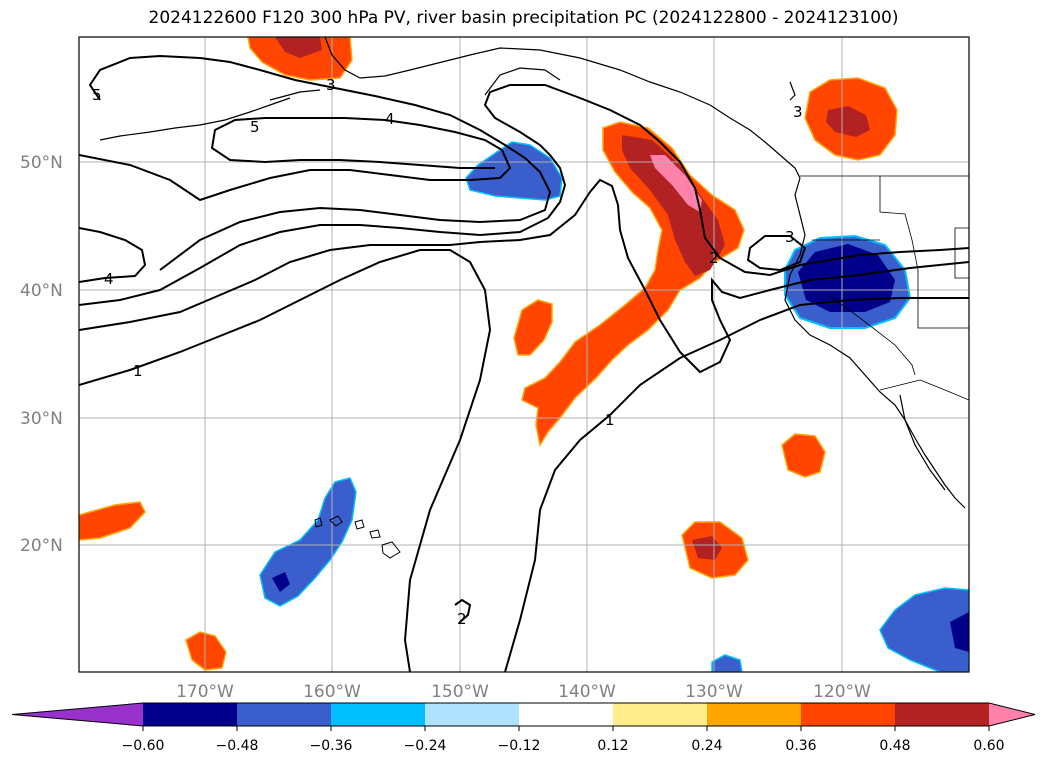 The image size is (1047, 765). What do you see at coordinates (206, 651) in the screenshot?
I see `precip-blob-south-red` at bounding box center [206, 651].